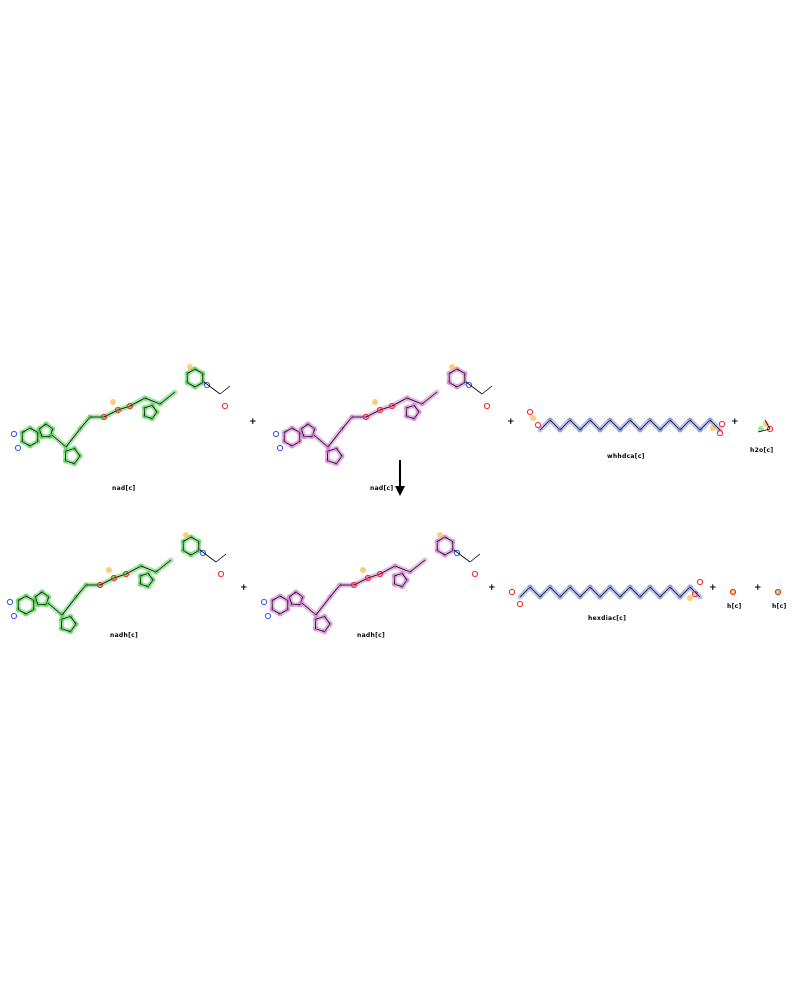 The image size is (800, 1004). Describe the element at coordinates (607, 618) in the screenshot. I see `label-hexdiac: hexdiac[c]` at that location.